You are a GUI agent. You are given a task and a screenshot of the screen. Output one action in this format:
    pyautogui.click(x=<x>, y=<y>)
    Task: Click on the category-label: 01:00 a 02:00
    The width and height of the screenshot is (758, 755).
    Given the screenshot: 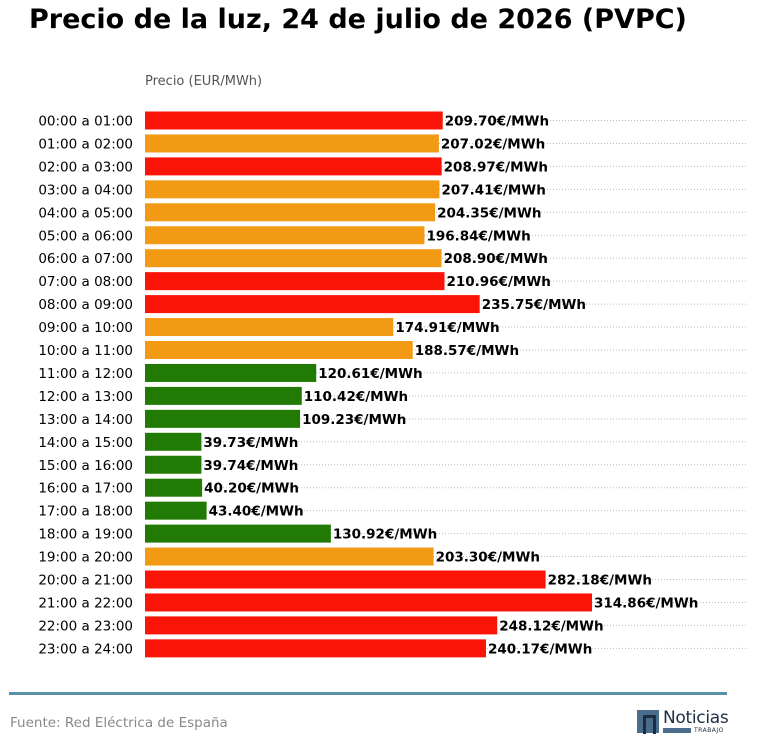 What is the action you would take?
    pyautogui.click(x=85, y=144)
    